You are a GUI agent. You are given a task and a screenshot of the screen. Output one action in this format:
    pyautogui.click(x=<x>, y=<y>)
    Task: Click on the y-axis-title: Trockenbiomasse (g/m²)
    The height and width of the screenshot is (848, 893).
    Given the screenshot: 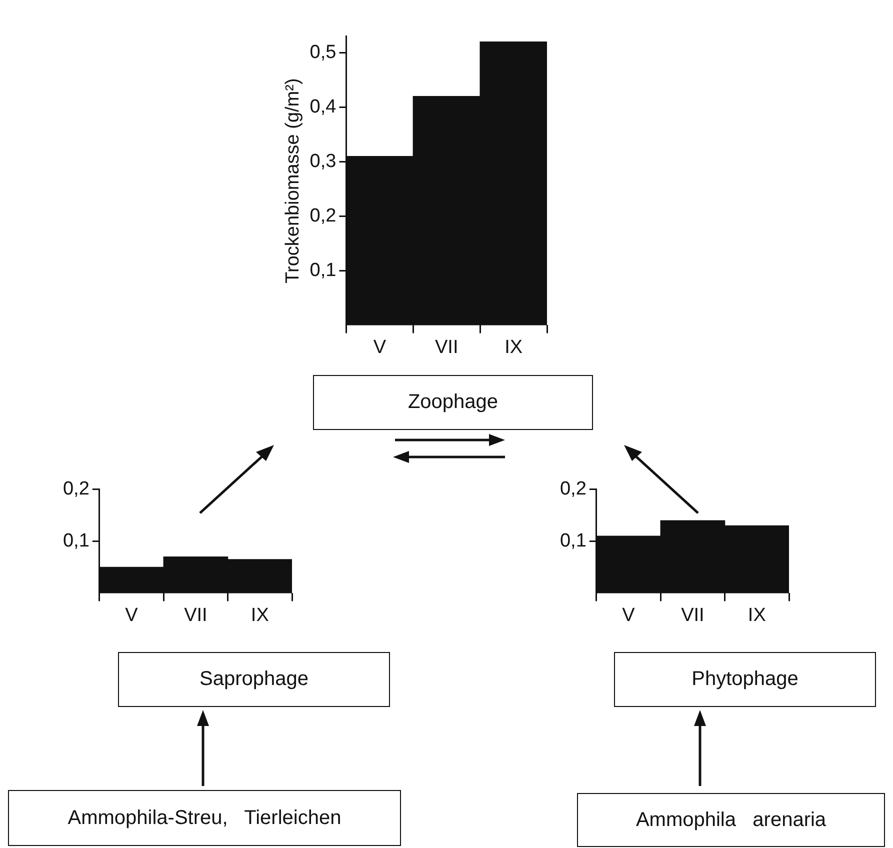 What is the action you would take?
    pyautogui.click(x=293, y=181)
    